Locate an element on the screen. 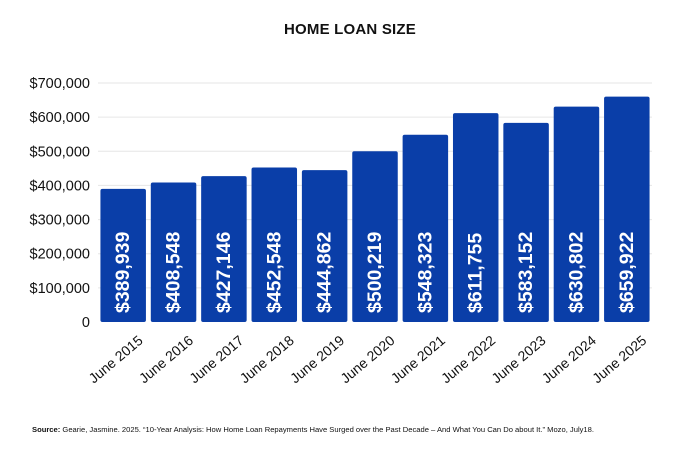 Image resolution: width=700 pixels, height=459 pixels. x-tick-label: June 2020 is located at coordinates (367, 359).